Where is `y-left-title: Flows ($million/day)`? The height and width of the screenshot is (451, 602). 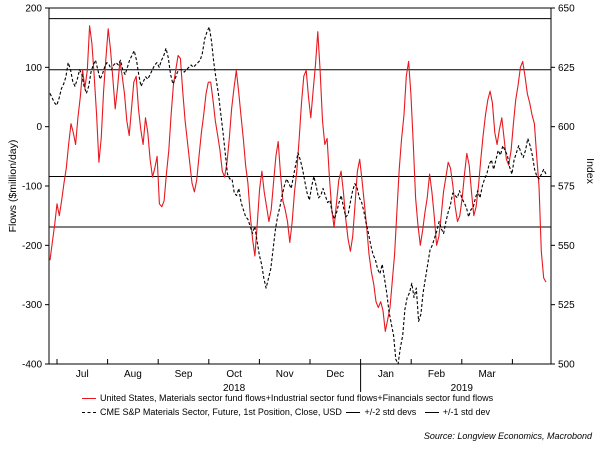
y-left-title: Flows ($million/day) is located at coordinates (13, 186).